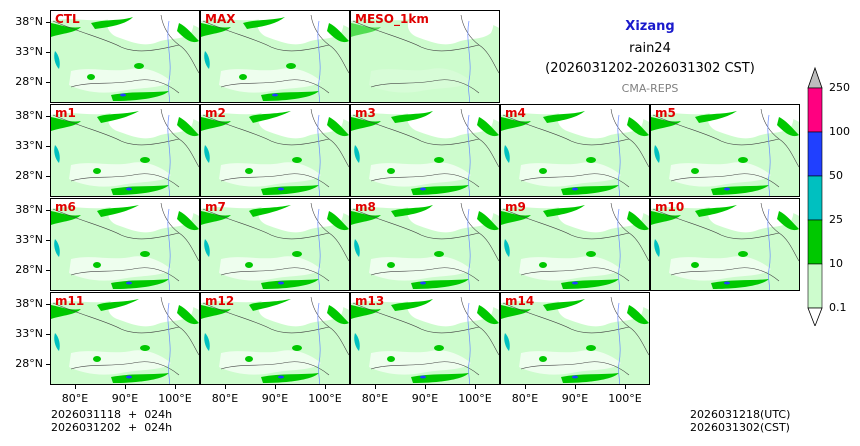 This screenshot has width=860, height=446. Describe the element at coordinates (650, 68) in the screenshot. I see `period-title: (2026031202-2026031302 CST)` at that location.